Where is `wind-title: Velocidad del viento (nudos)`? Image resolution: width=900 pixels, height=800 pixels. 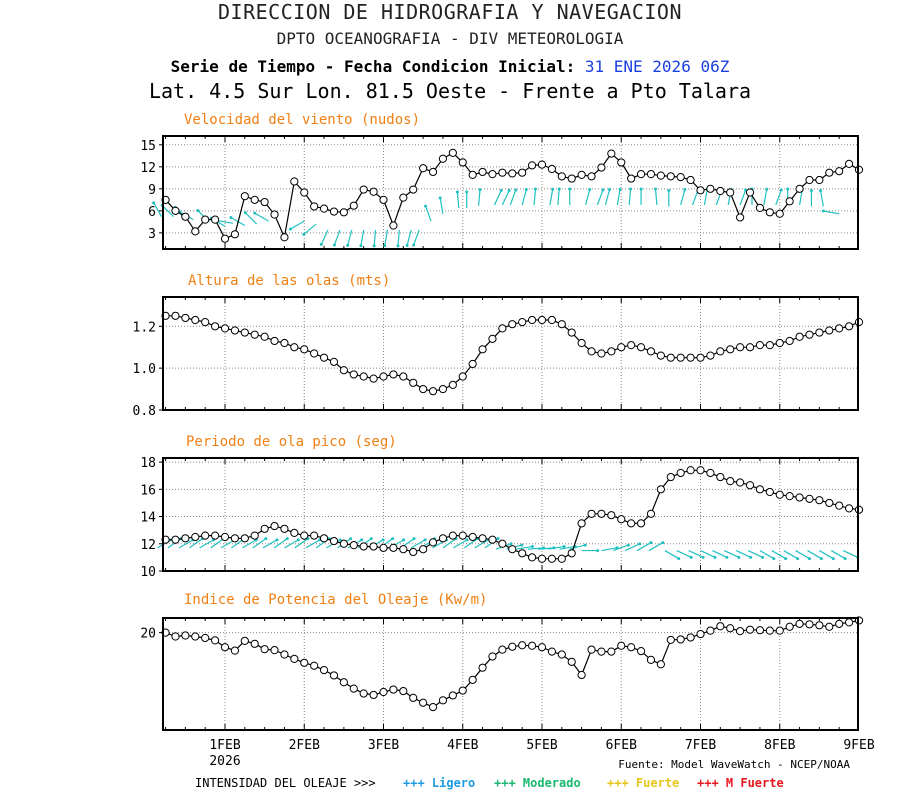
wind-title: Velocidad del viento (nudos) is located at coordinates (302, 120).